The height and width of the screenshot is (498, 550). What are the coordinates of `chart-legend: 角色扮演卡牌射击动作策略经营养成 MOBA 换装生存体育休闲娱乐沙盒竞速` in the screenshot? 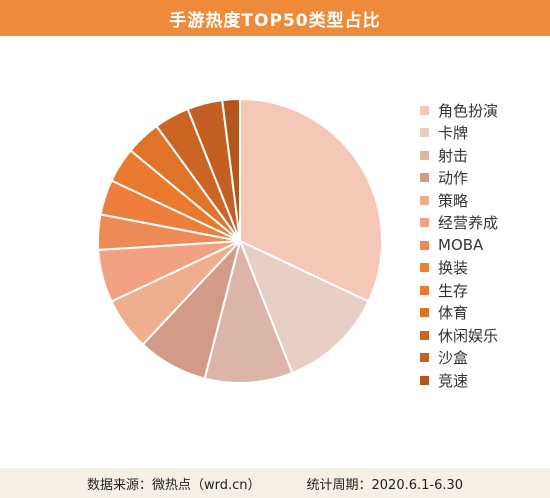 It's located at (482, 245).